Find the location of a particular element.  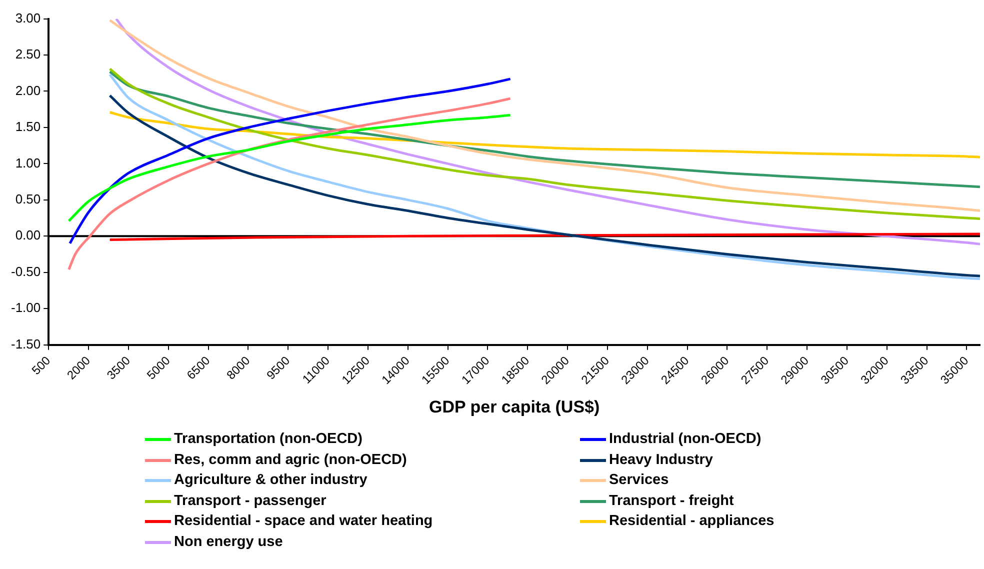

legend-label: Transport - passenger is located at coordinates (250, 501).